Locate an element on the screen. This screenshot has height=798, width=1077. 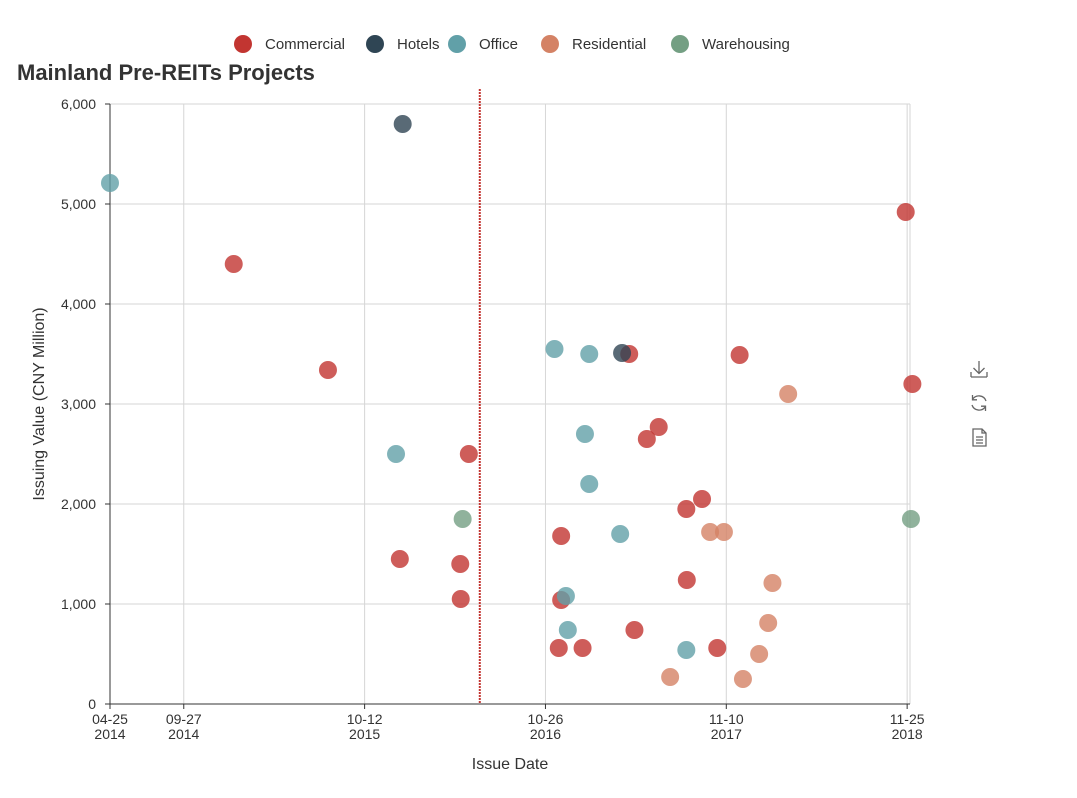
x-tick-label: 11-10 2017 is located at coordinates (726, 726).